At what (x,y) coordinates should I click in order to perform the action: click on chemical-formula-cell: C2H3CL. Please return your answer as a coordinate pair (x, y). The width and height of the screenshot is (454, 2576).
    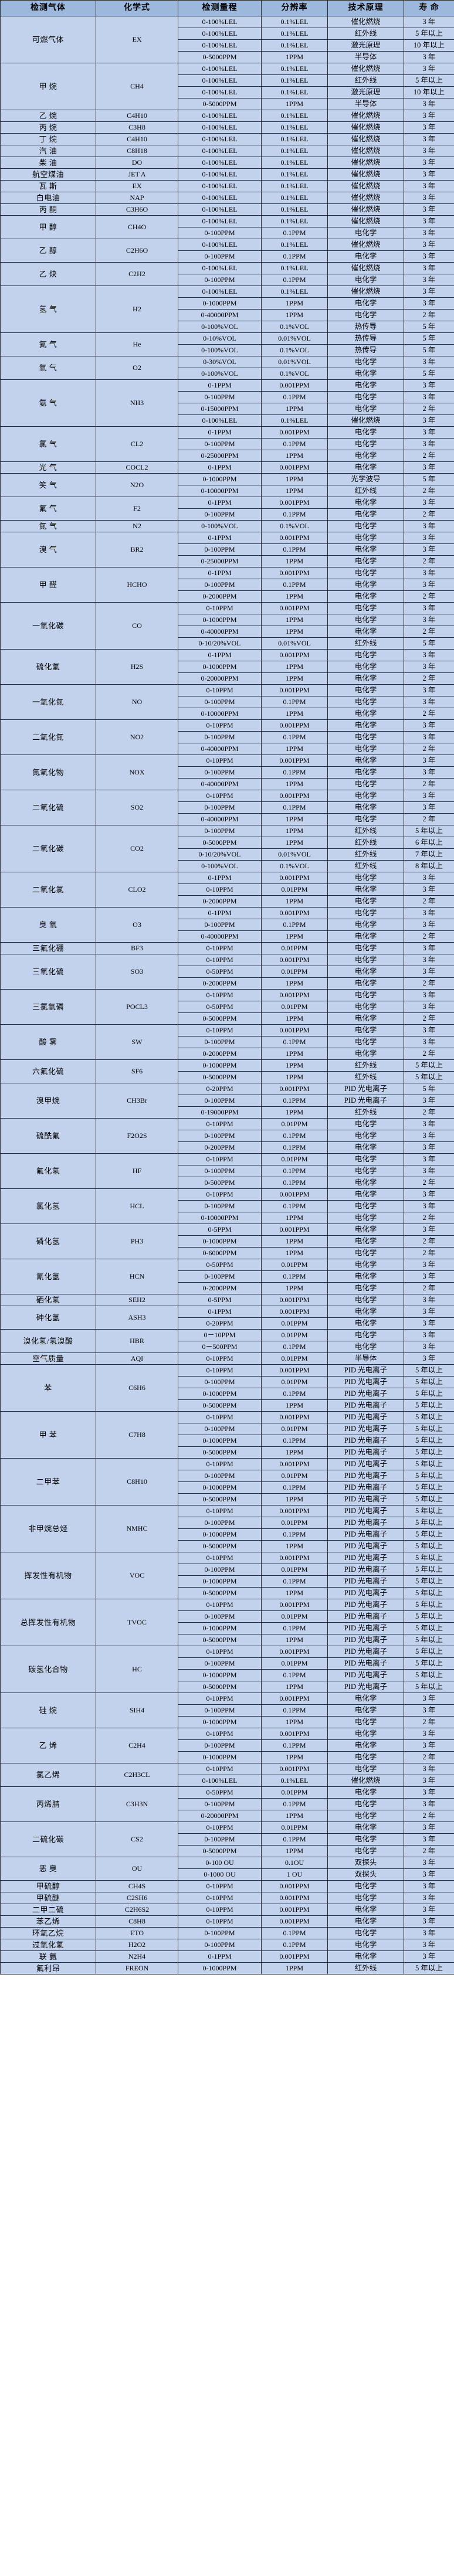
    Looking at the image, I should click on (137, 1775).